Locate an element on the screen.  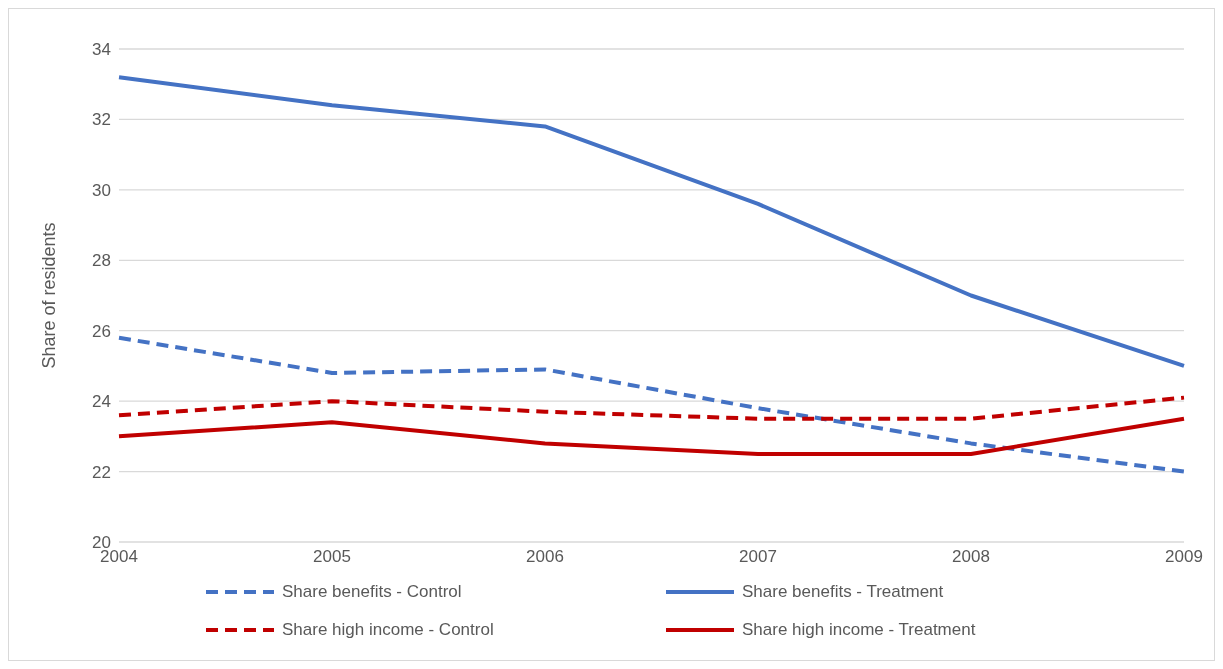
legend-label: Share high income - Control is located at coordinates (388, 630).